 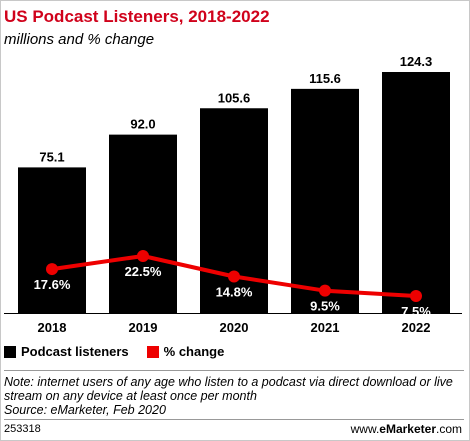 What do you see at coordinates (234, 292) in the screenshot?
I see `percent-label-2020: 14.8%` at bounding box center [234, 292].